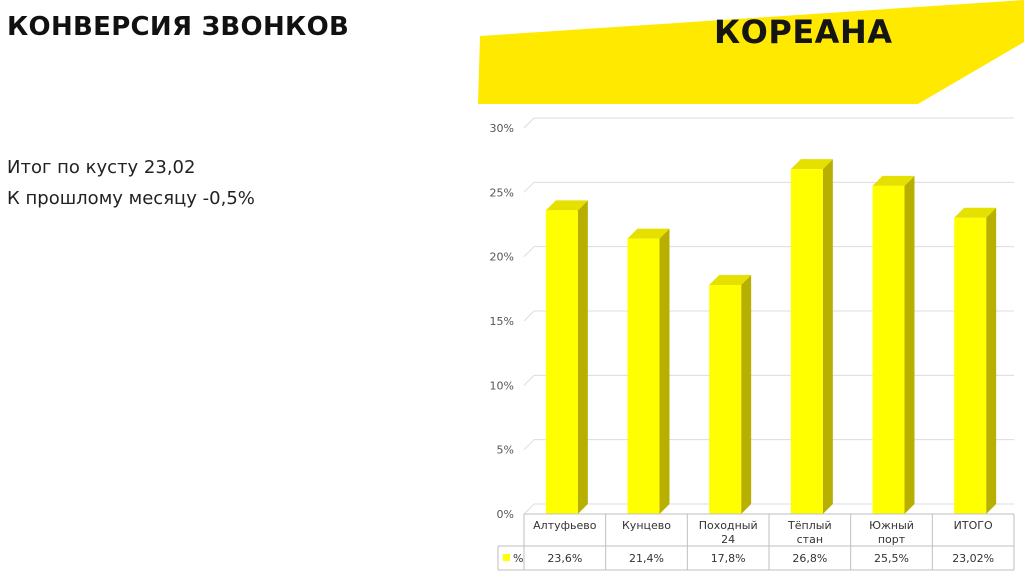 This screenshot has width=1024, height=574. I want to click on y-tick-label: 5%, so click(505, 450).